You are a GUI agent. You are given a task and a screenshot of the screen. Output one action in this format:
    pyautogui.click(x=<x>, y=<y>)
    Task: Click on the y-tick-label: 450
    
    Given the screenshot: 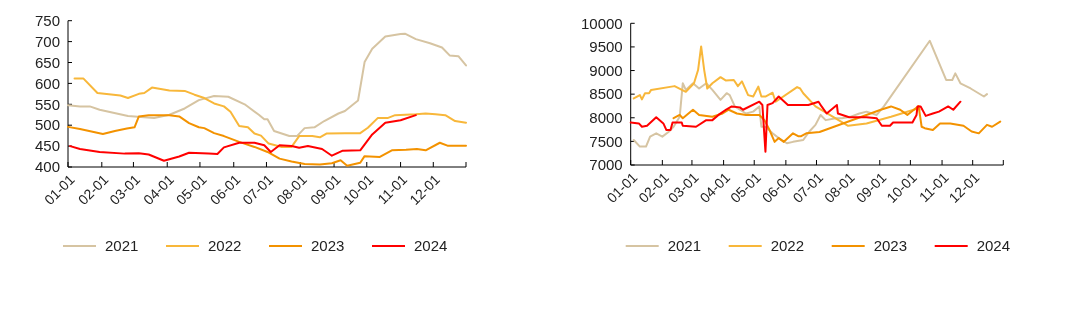 What is the action you would take?
    pyautogui.click(x=47, y=146)
    